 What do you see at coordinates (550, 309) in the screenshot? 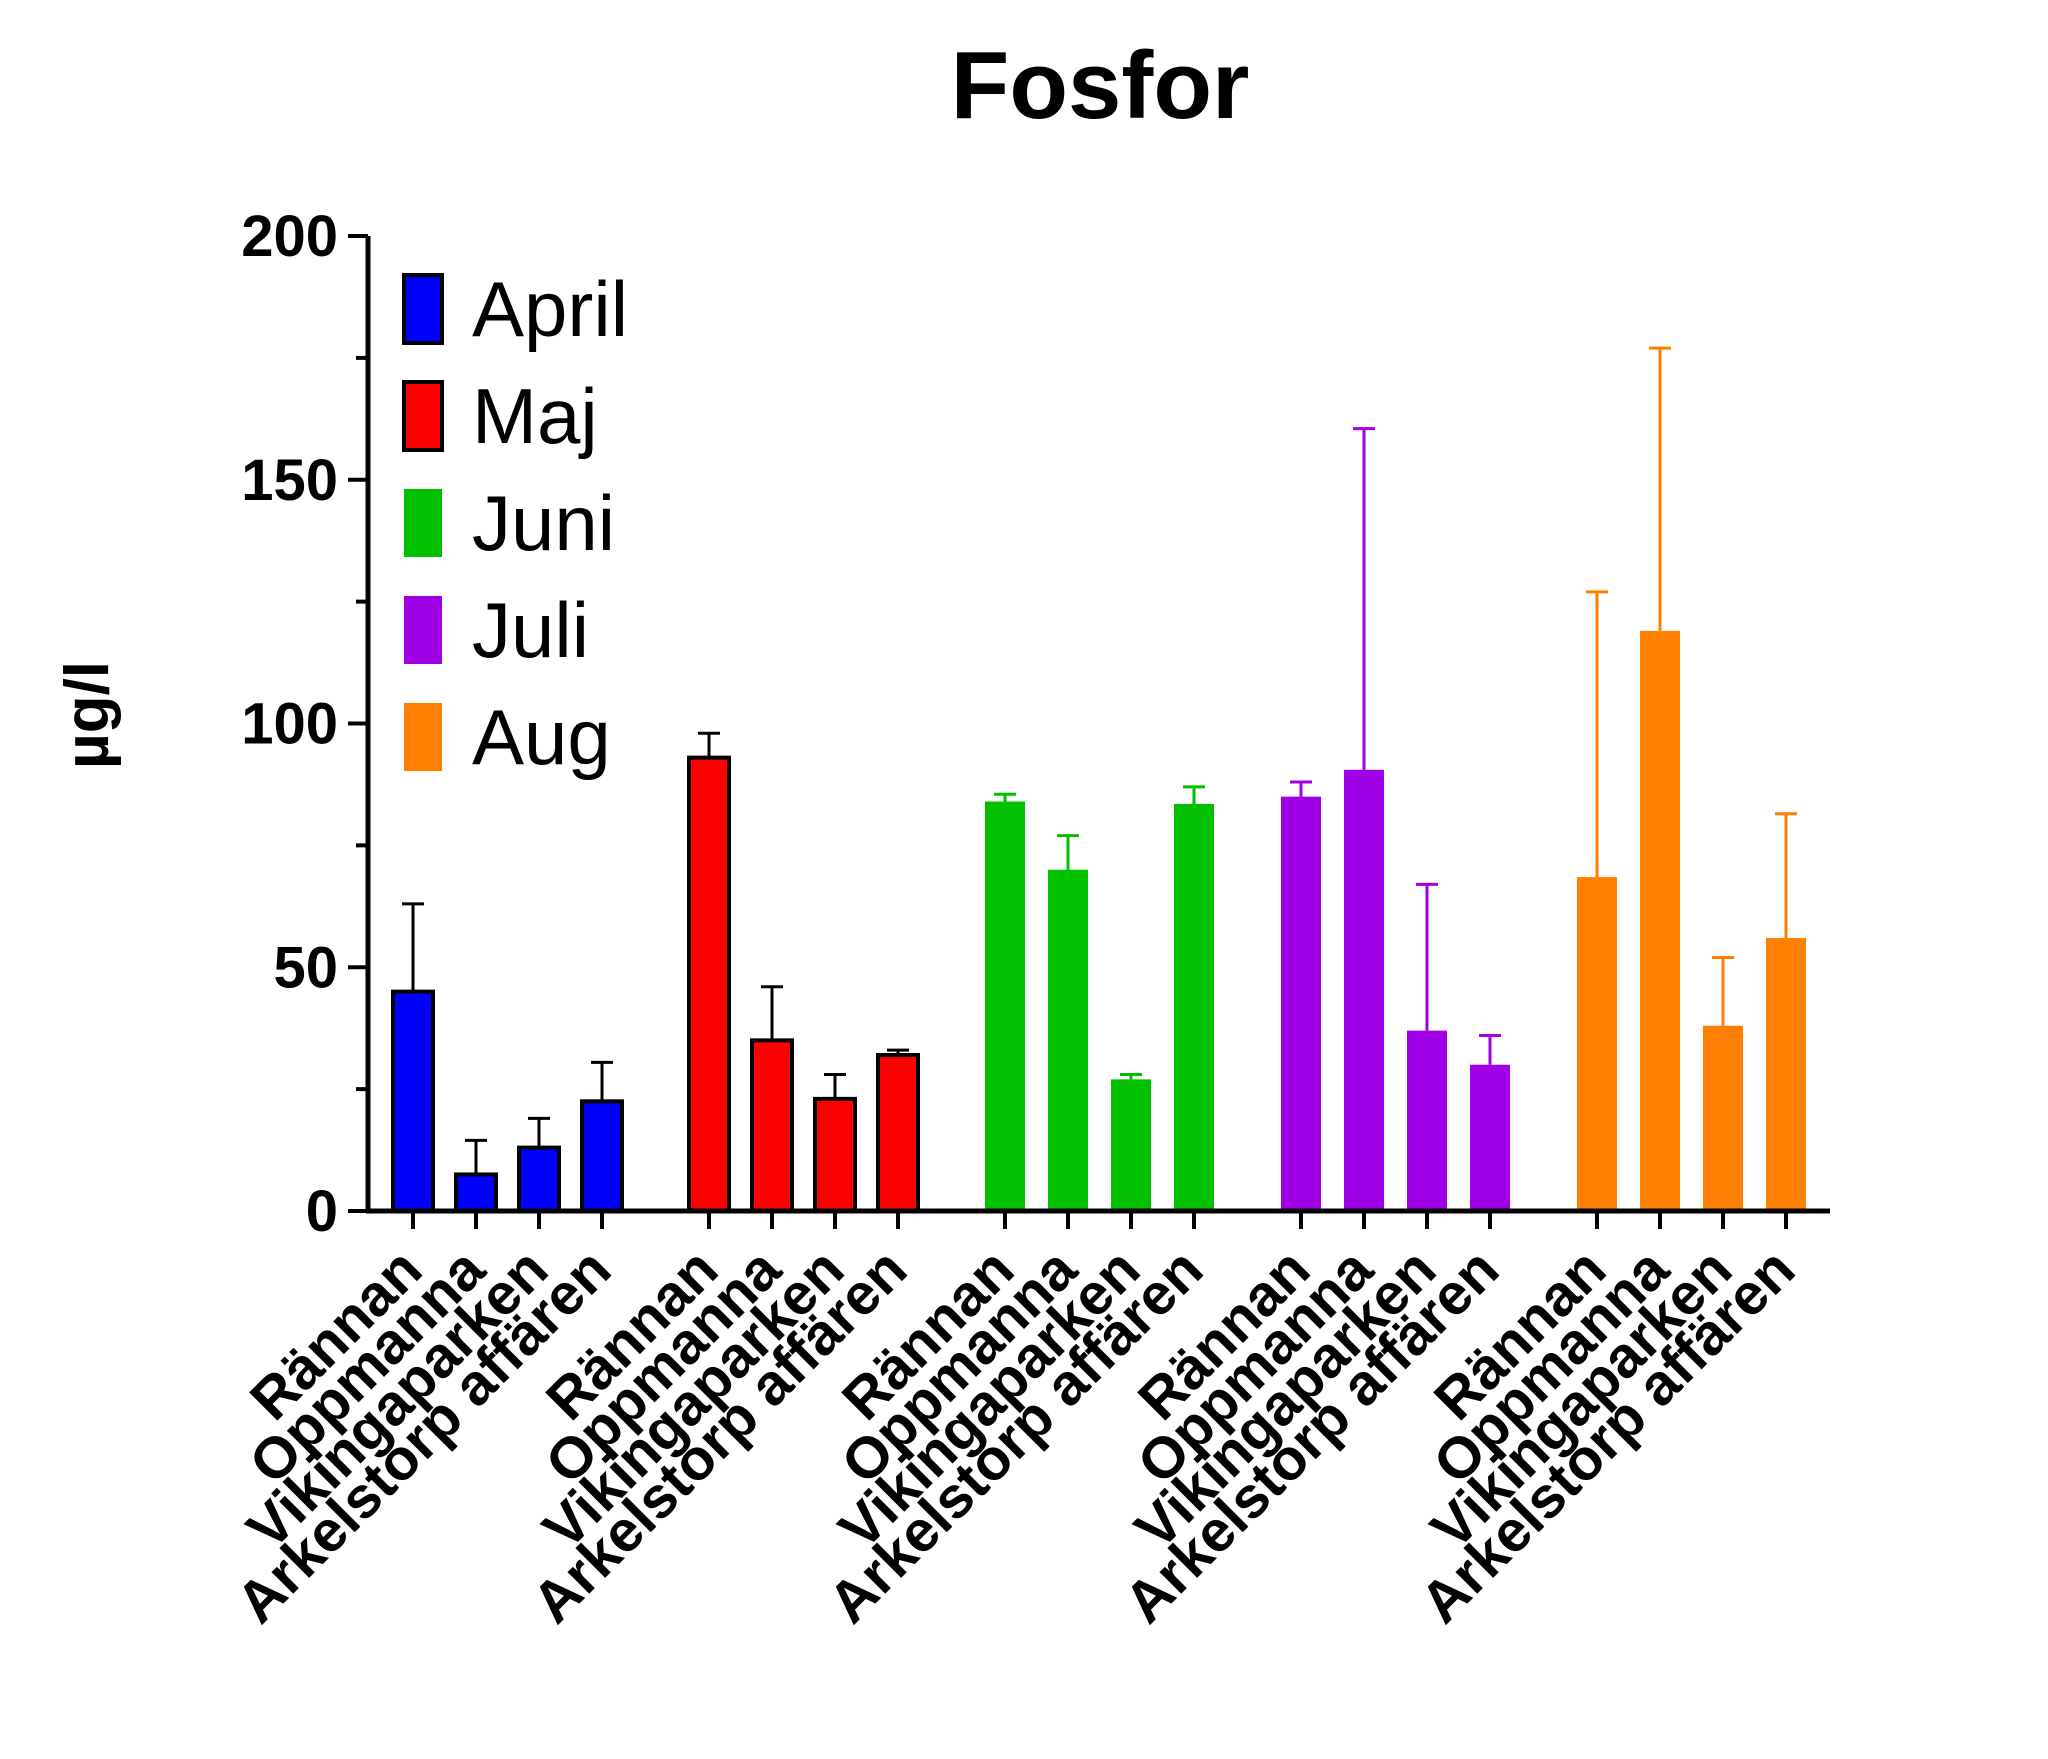
I see `legend-label: April` at bounding box center [550, 309].